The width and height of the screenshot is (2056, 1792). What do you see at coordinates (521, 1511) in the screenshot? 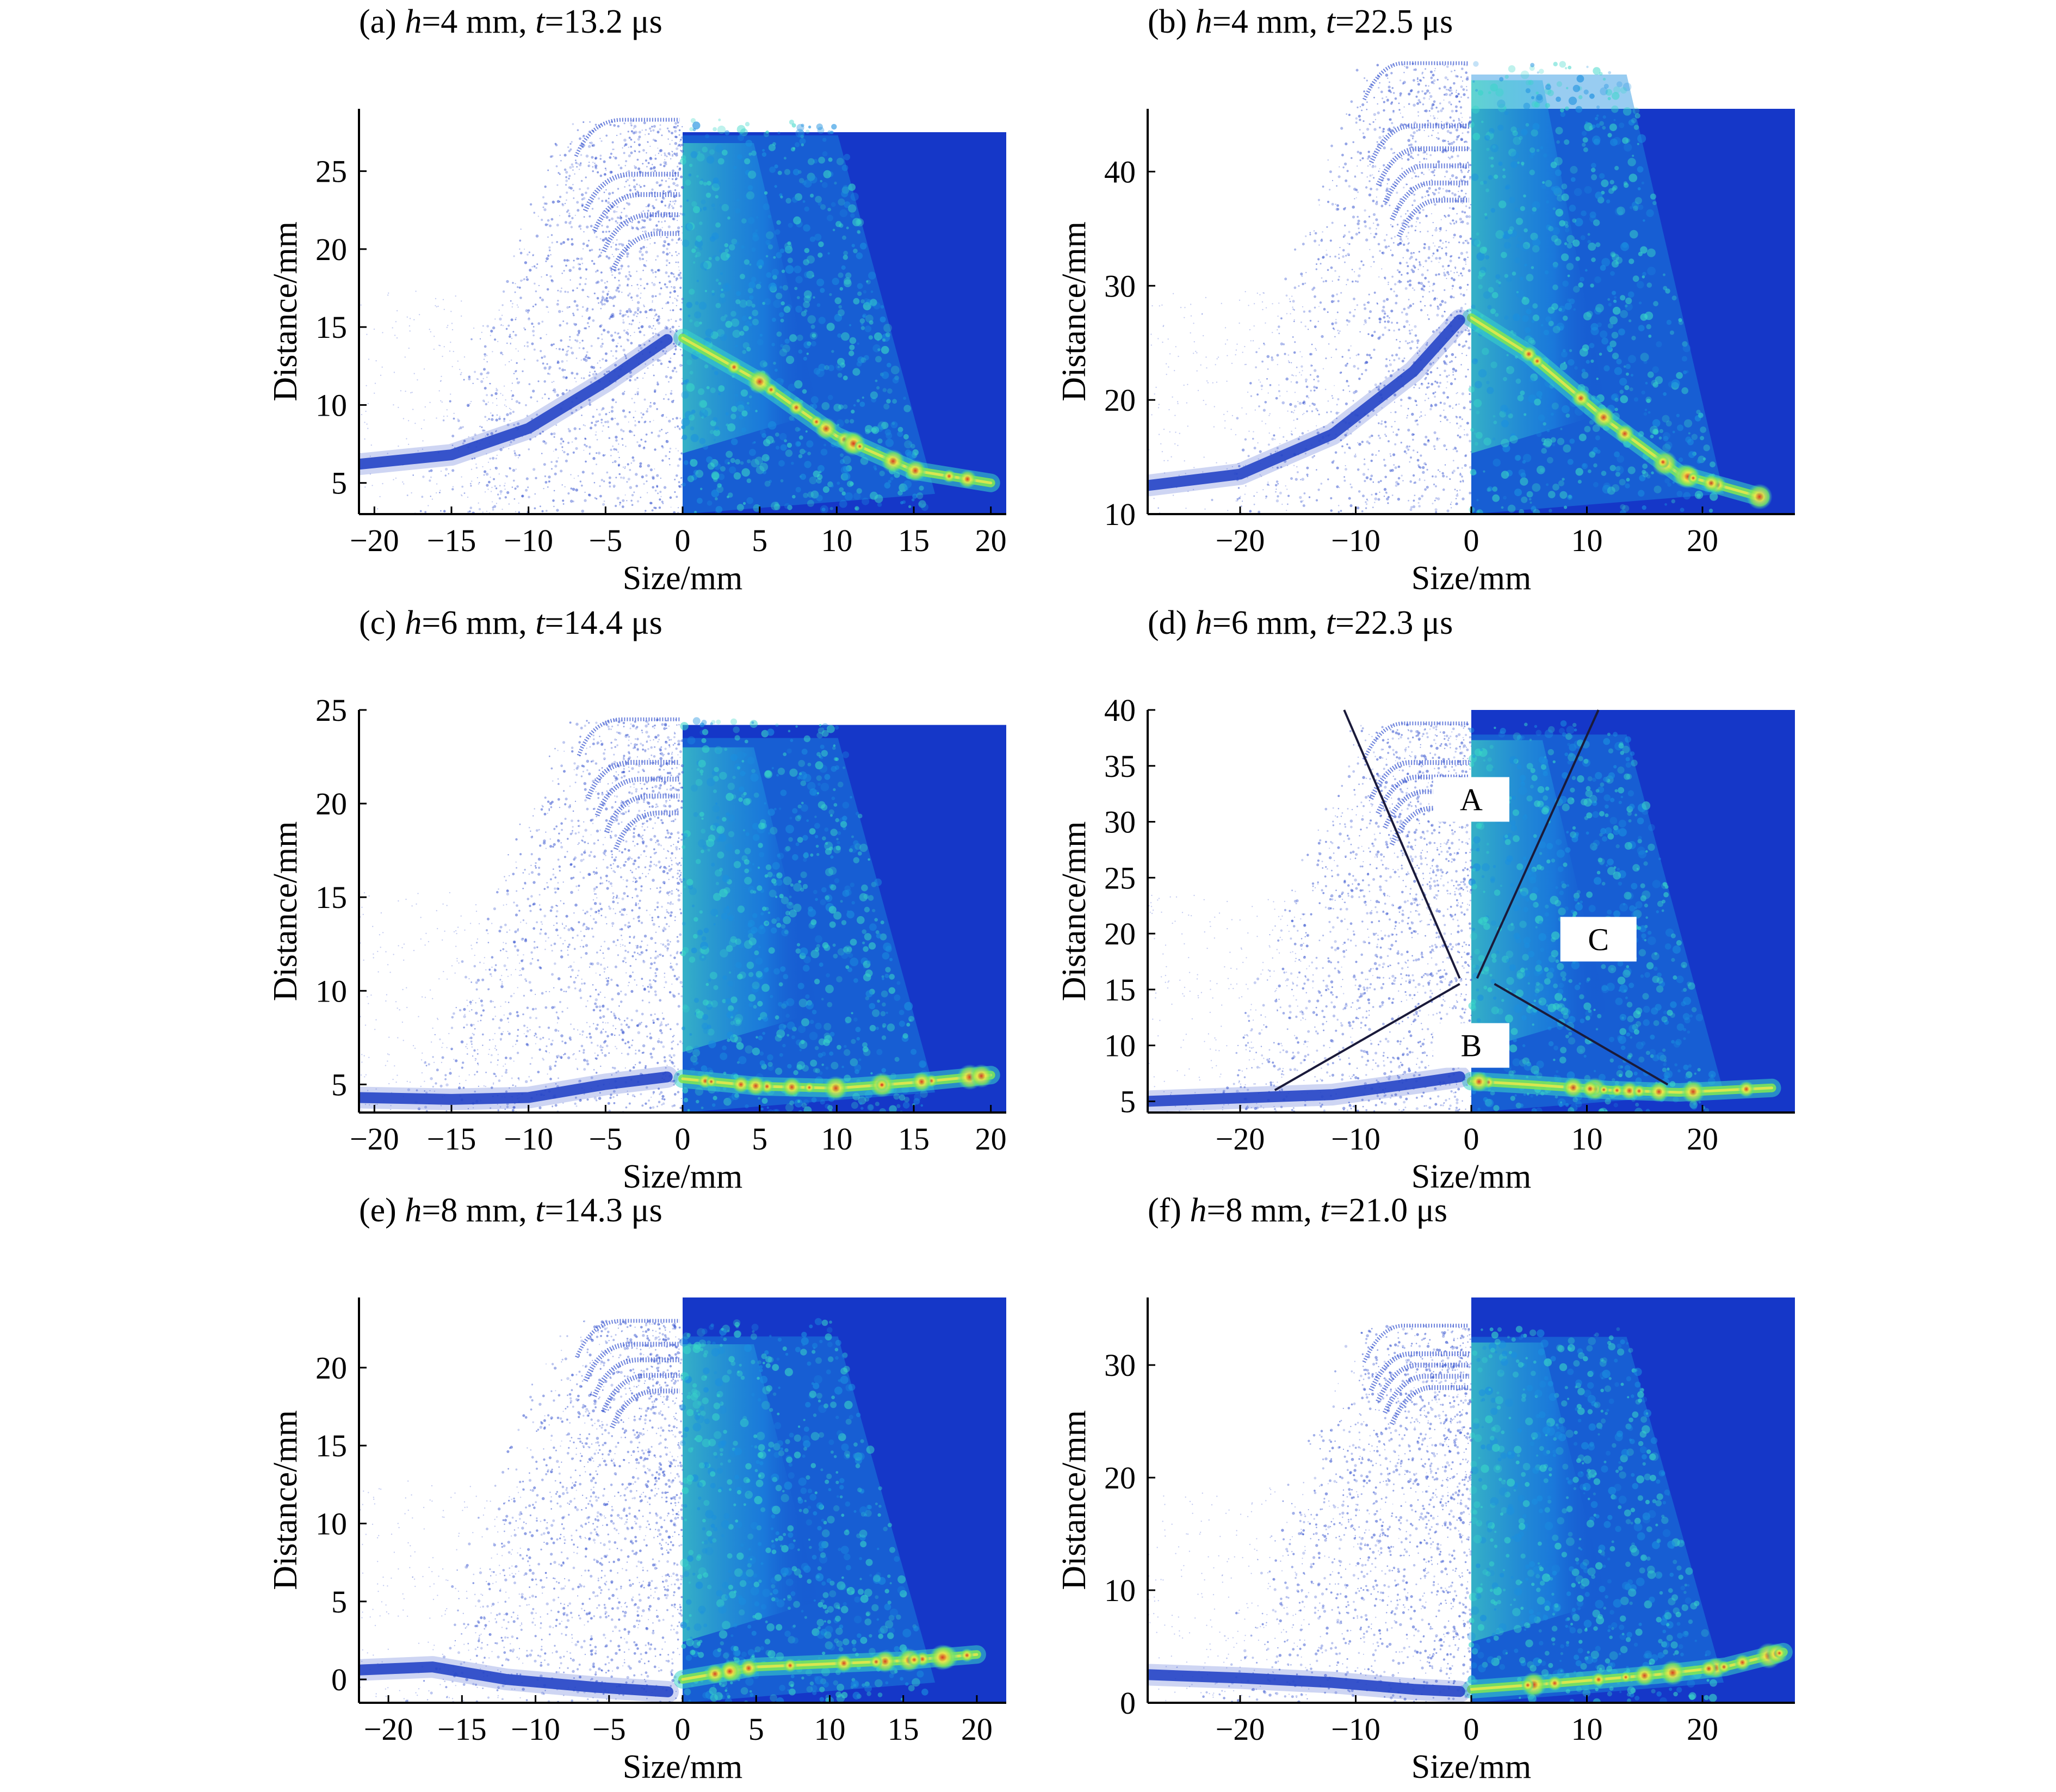
I see `scatter-plot-e` at bounding box center [521, 1511].